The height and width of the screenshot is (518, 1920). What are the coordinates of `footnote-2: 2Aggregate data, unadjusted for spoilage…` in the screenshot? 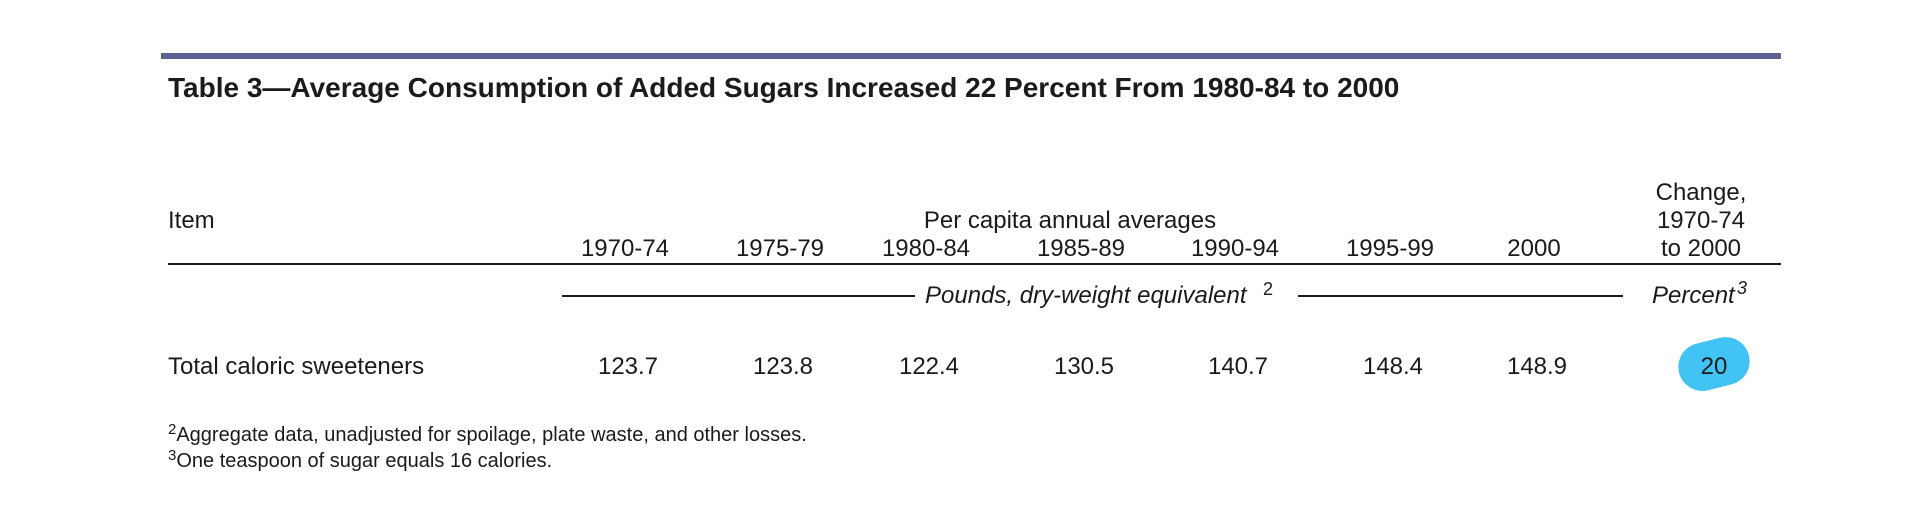 It's located at (487, 434).